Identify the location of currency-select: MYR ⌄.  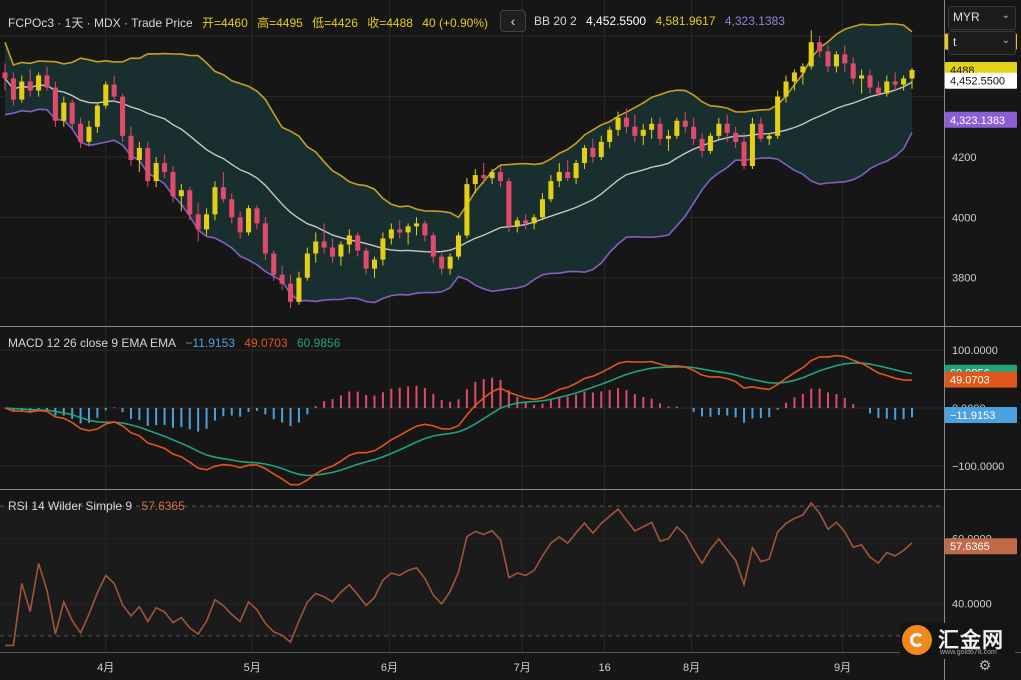
(982, 18).